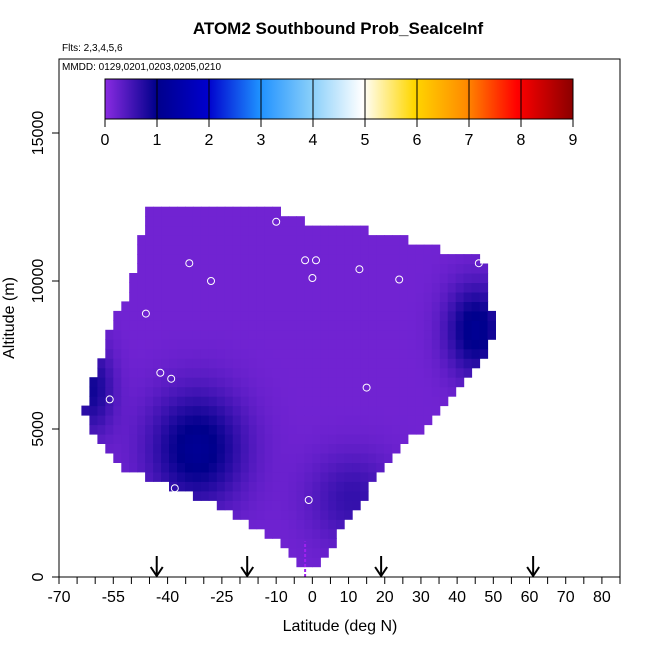  What do you see at coordinates (349, 597) in the screenshot?
I see `x-tick-label: 10` at bounding box center [349, 597].